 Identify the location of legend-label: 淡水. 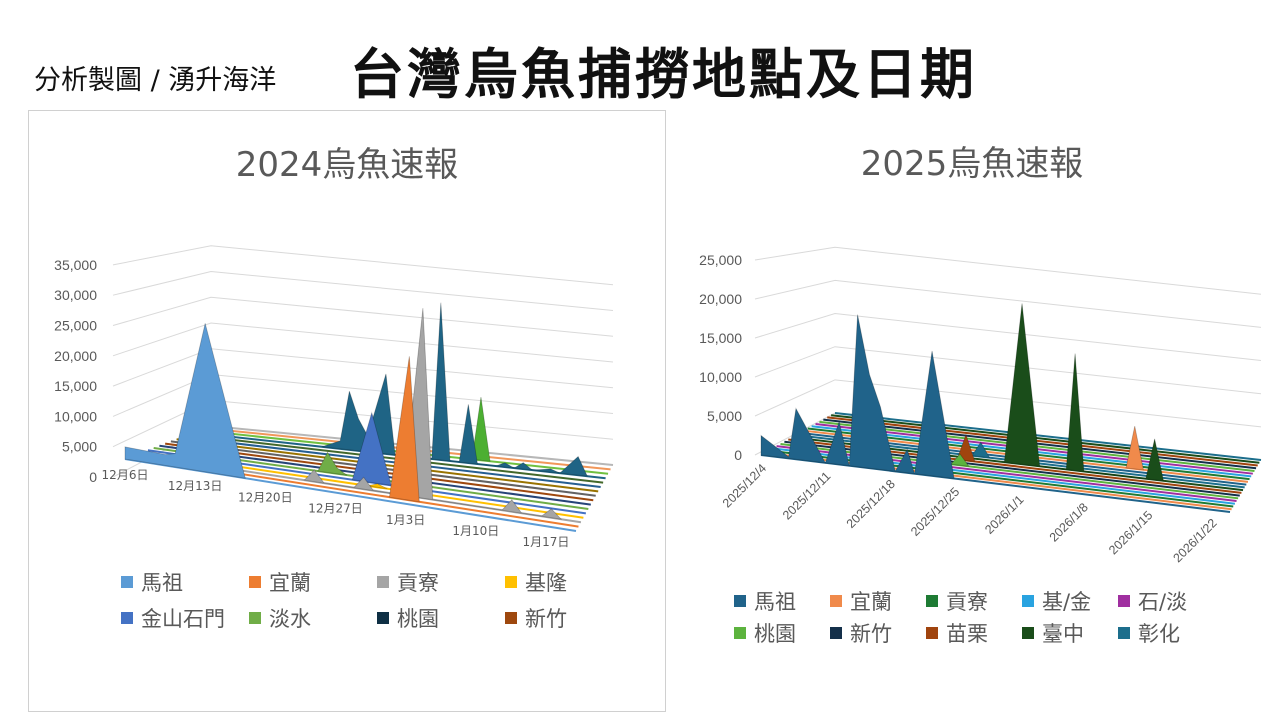
(290, 619).